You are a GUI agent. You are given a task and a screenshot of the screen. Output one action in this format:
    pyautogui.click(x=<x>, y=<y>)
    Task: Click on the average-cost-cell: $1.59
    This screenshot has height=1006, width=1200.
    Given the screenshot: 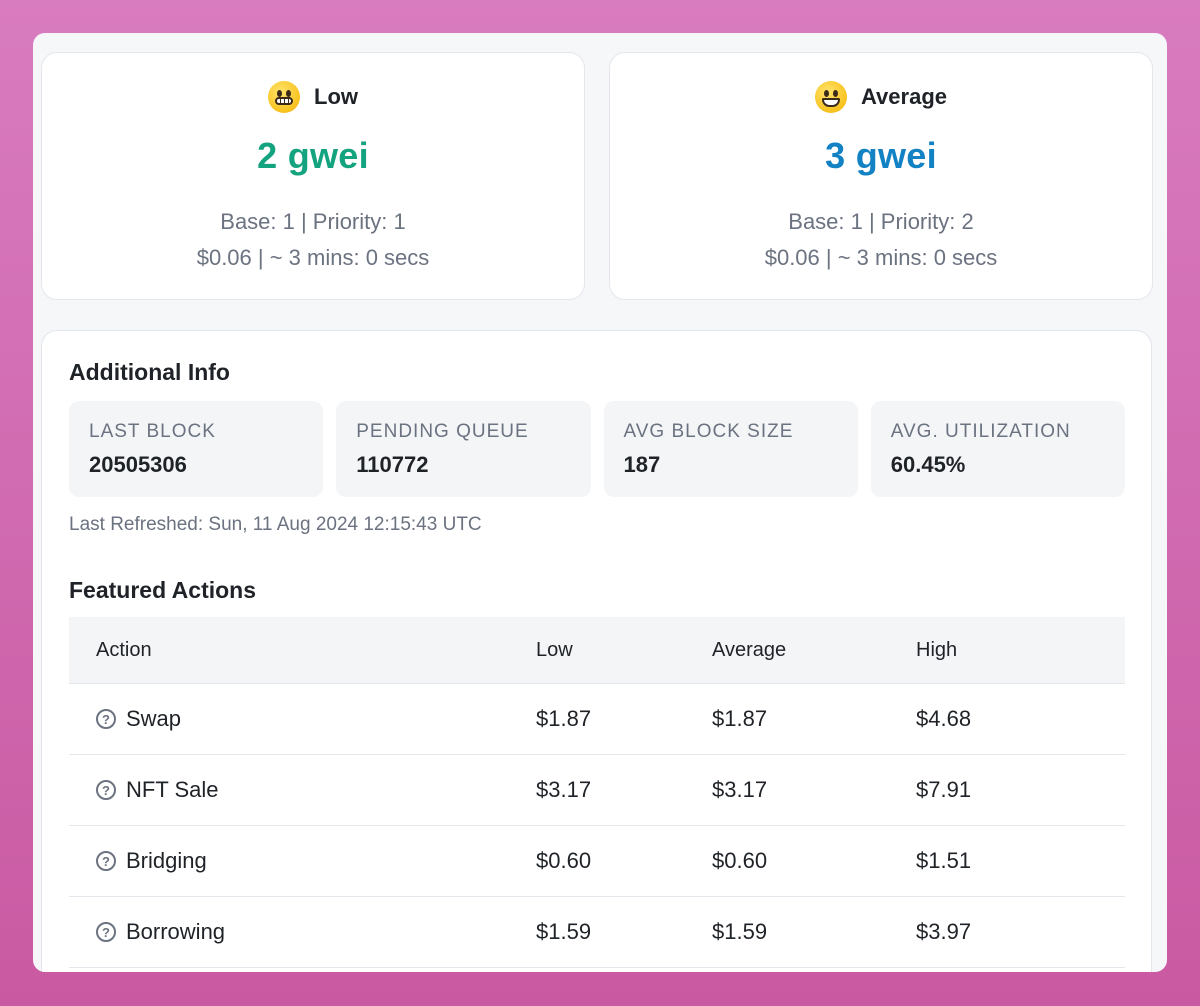 What is the action you would take?
    pyautogui.click(x=813, y=932)
    